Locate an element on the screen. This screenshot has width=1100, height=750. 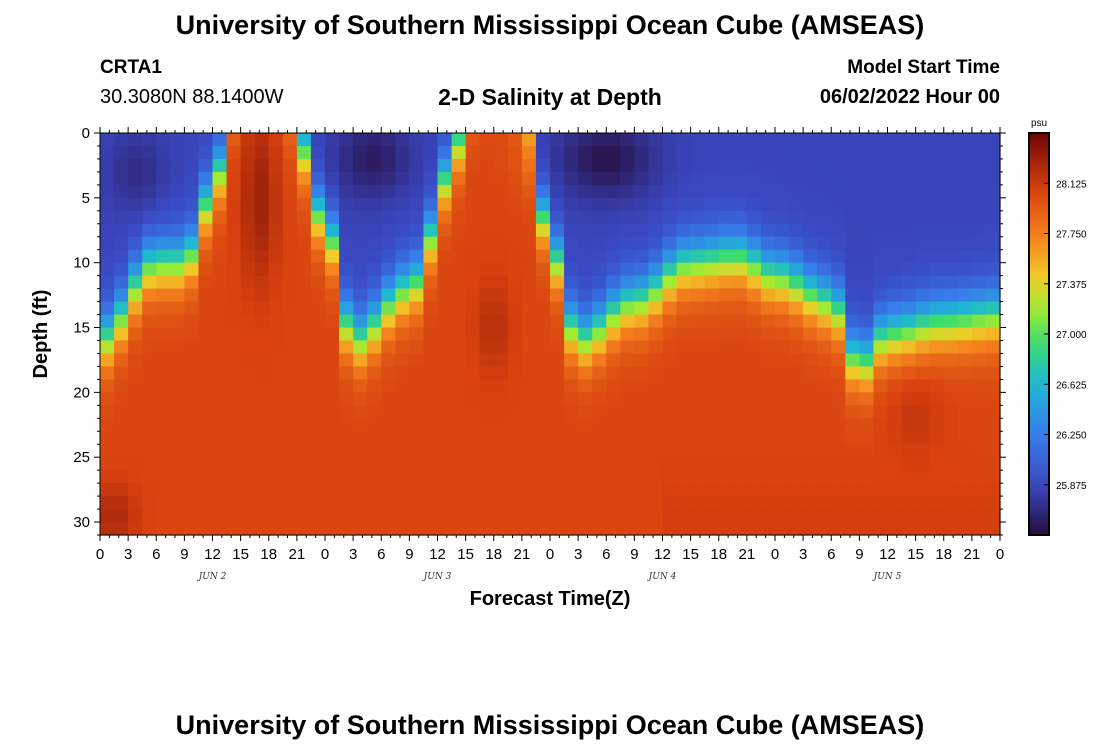
colorbar-tick-label: 27.000 is located at coordinates (1071, 335).